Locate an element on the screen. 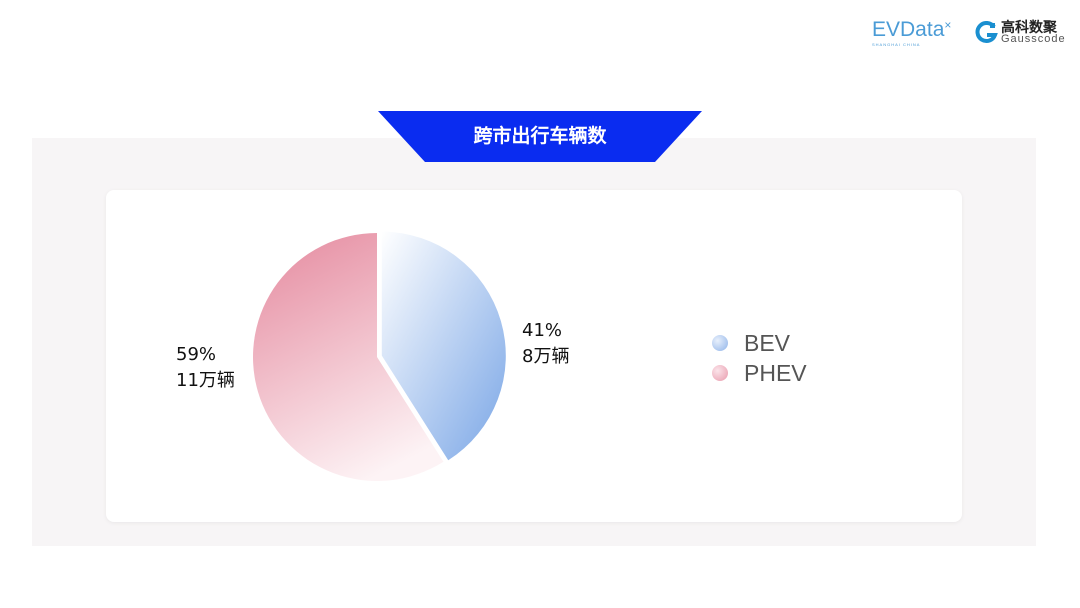 The width and height of the screenshot is (1080, 608). phev-count: 11万辆 is located at coordinates (205, 380).